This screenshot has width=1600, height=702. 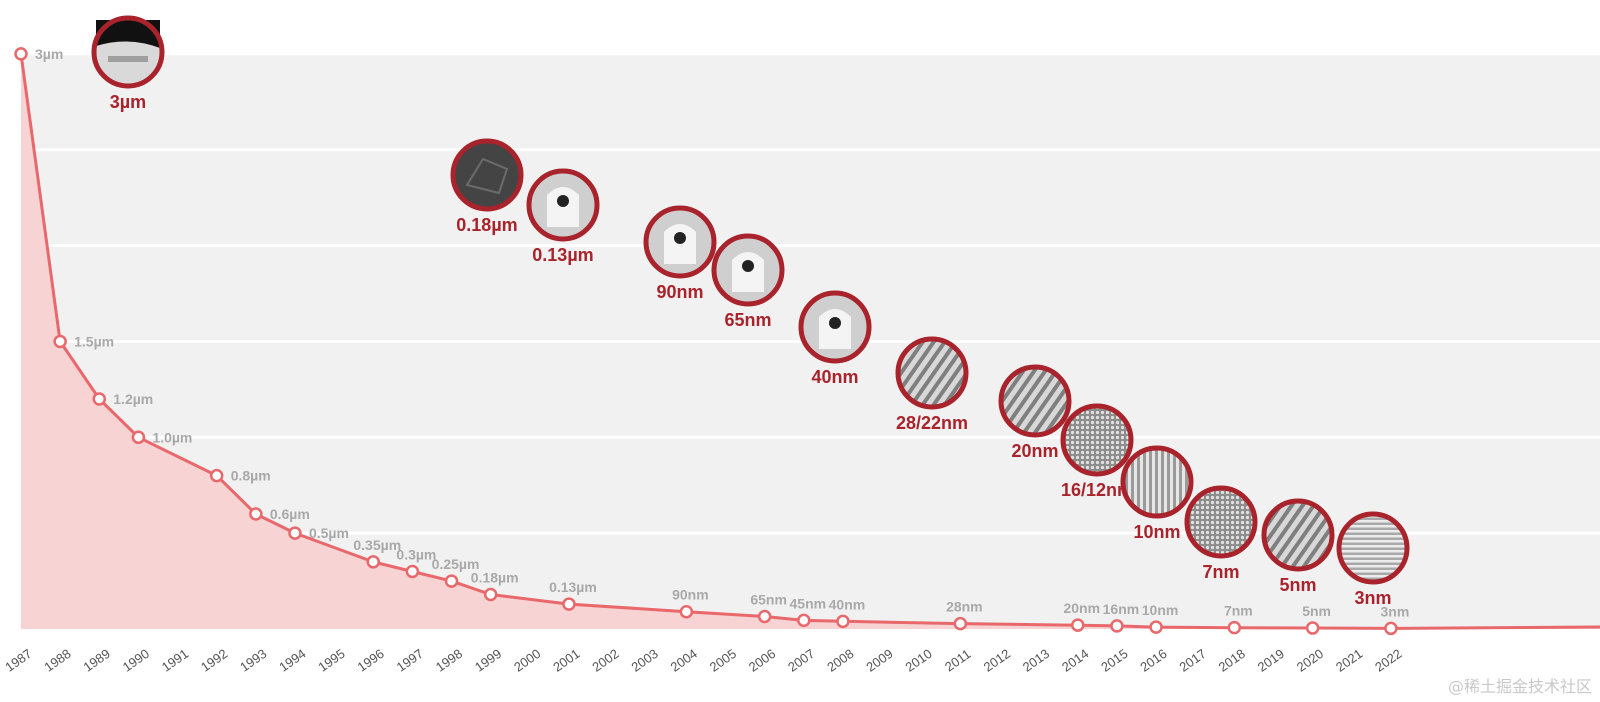 I want to click on value-label: 65nm, so click(x=768, y=600).